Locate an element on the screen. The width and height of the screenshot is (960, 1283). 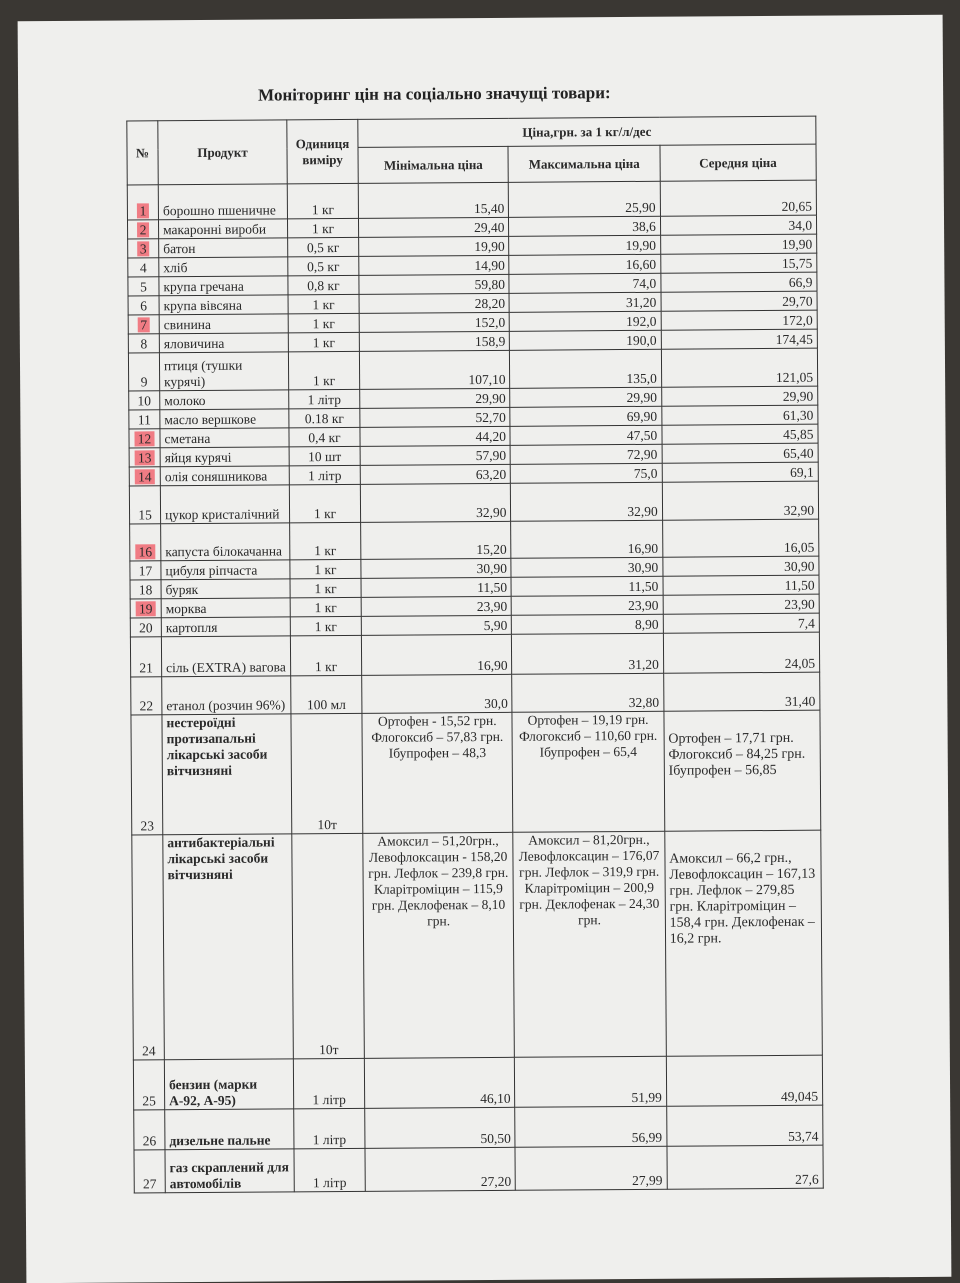
max-price: 16,90 is located at coordinates (587, 539).